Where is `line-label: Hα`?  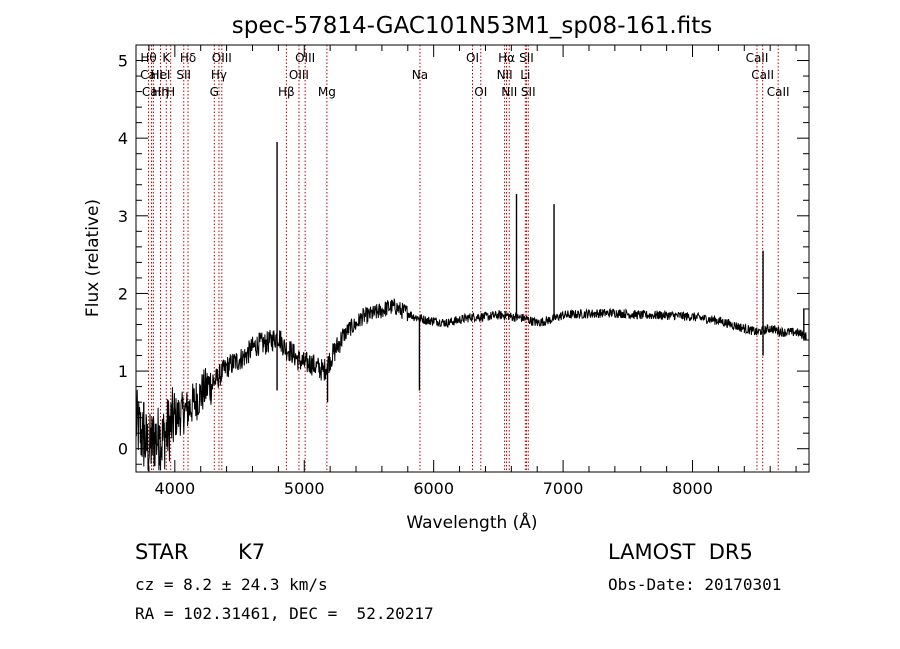
line-label: Hα is located at coordinates (506, 58).